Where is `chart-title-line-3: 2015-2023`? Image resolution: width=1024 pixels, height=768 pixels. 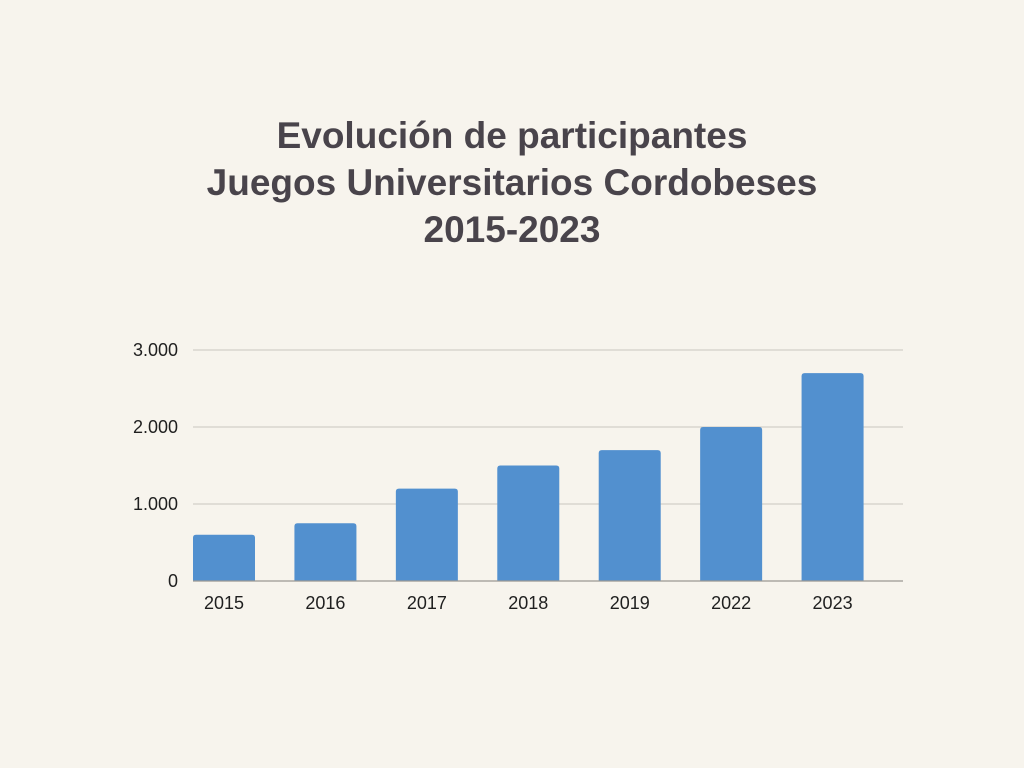
chart-title-line-3: 2015-2023 is located at coordinates (512, 229).